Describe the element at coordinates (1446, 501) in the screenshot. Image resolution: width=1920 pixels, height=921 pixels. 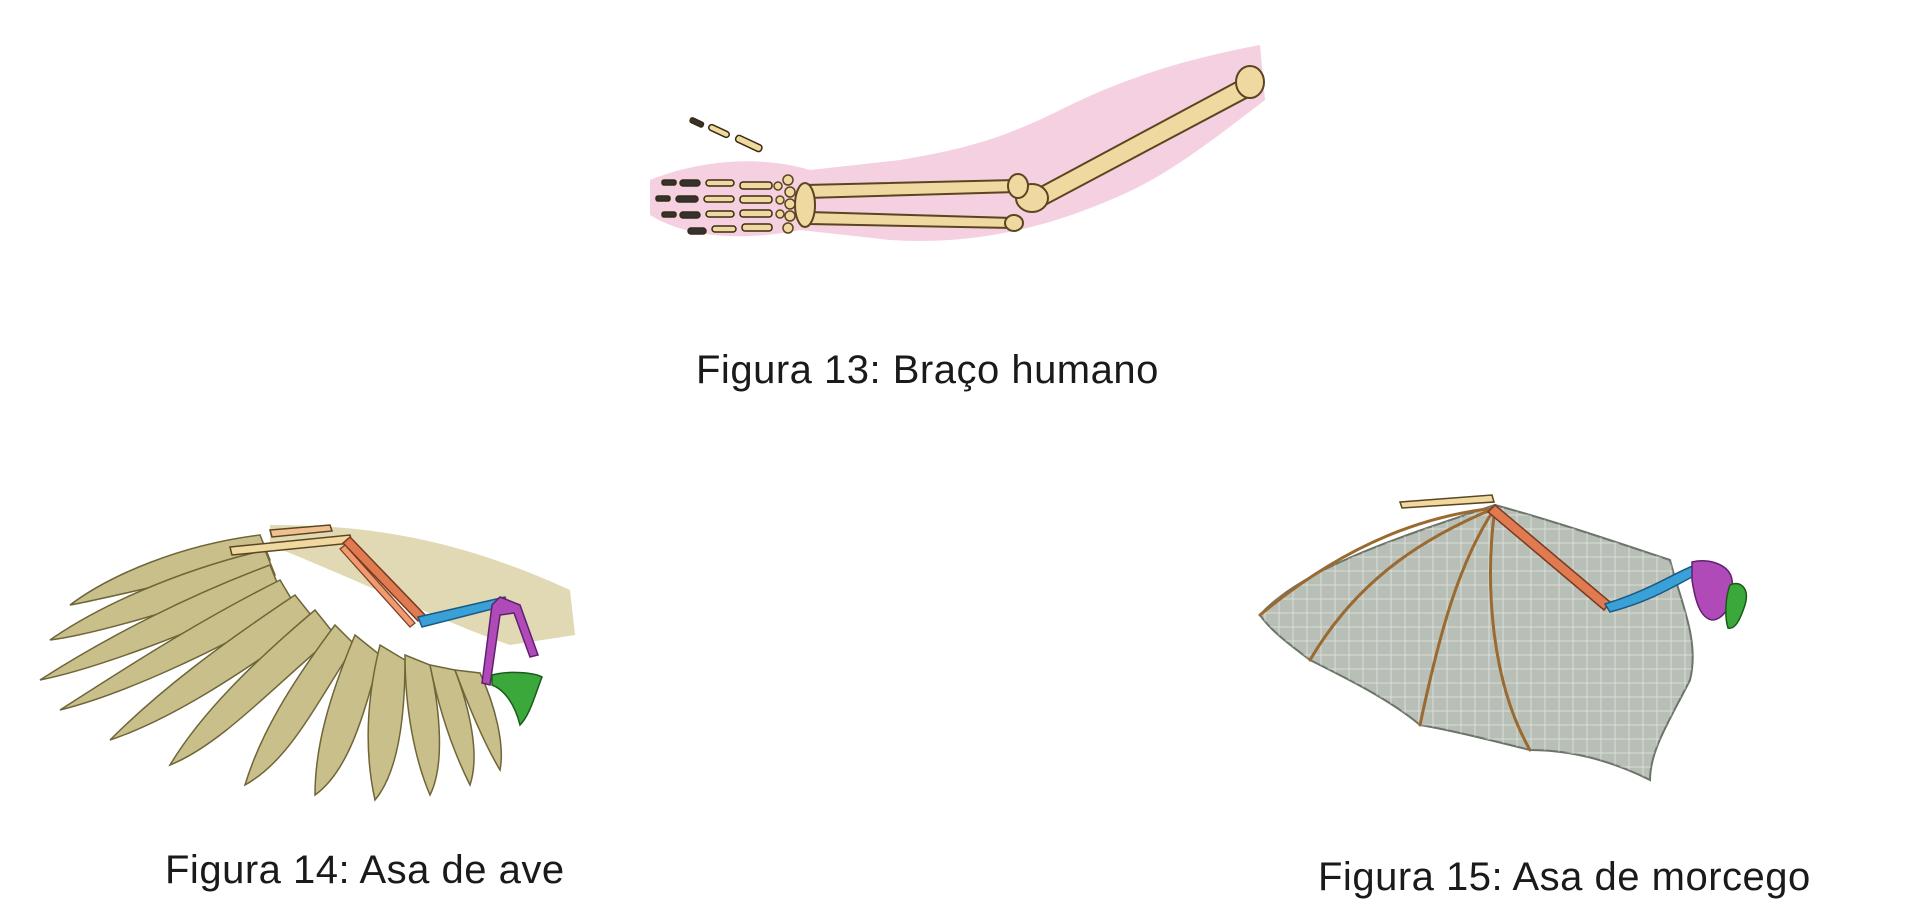
I see `bat-thumb` at that location.